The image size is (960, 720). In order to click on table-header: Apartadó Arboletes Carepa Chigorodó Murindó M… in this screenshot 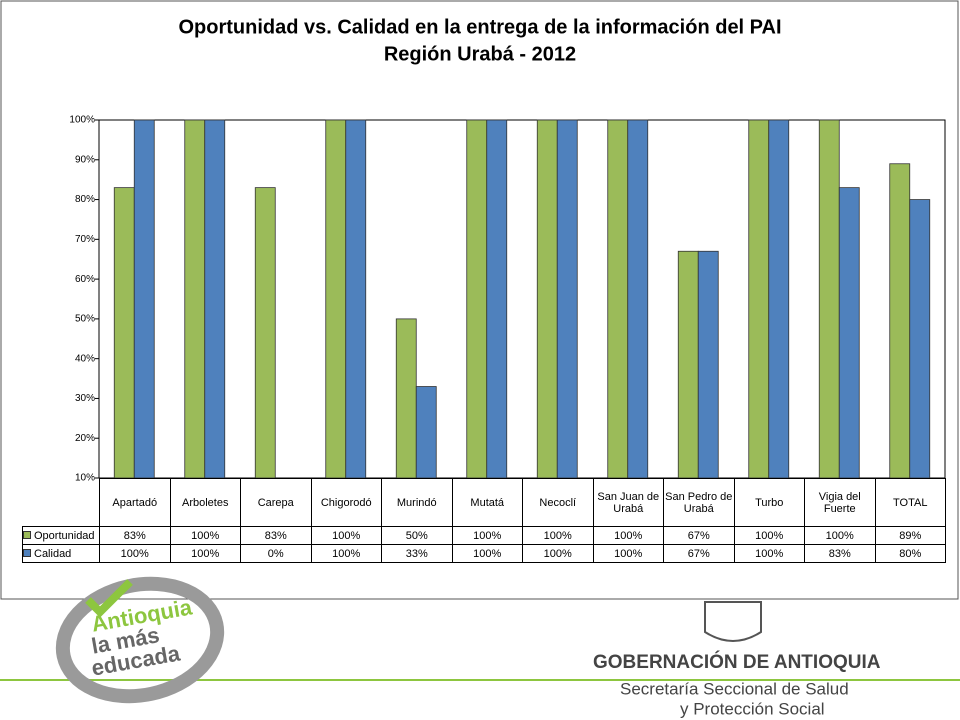, I will do `click(484, 502)`.